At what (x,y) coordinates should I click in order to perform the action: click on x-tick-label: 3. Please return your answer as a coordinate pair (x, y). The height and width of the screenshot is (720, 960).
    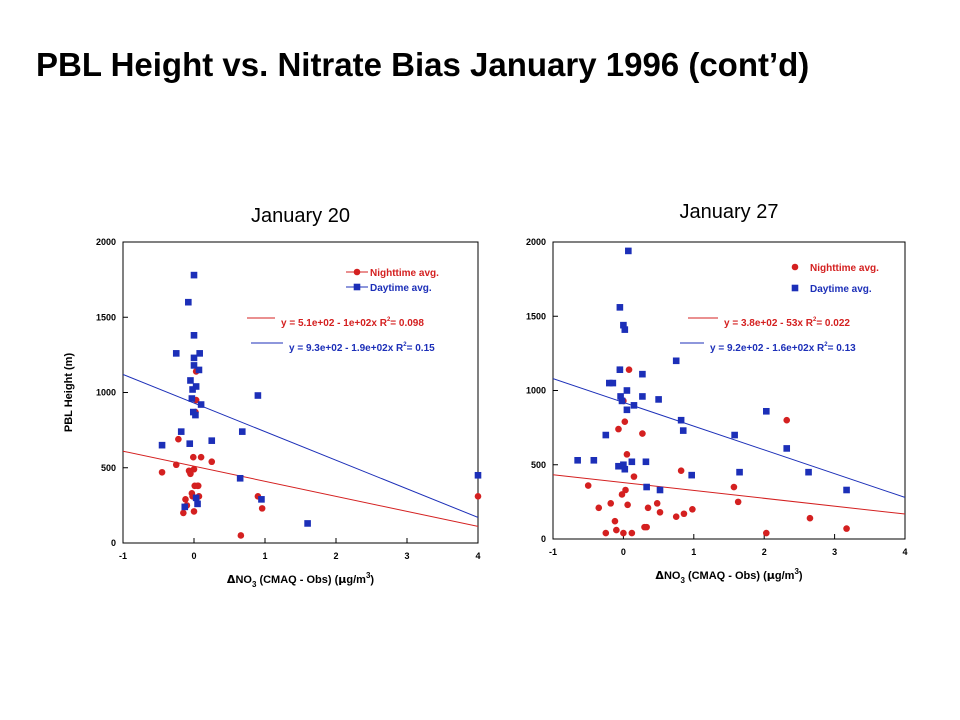
    Looking at the image, I should click on (406, 556).